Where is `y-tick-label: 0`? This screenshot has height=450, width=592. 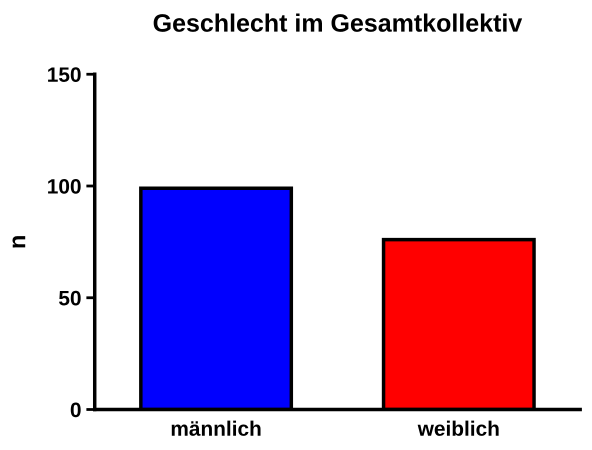 y-tick-label: 0 is located at coordinates (75, 410).